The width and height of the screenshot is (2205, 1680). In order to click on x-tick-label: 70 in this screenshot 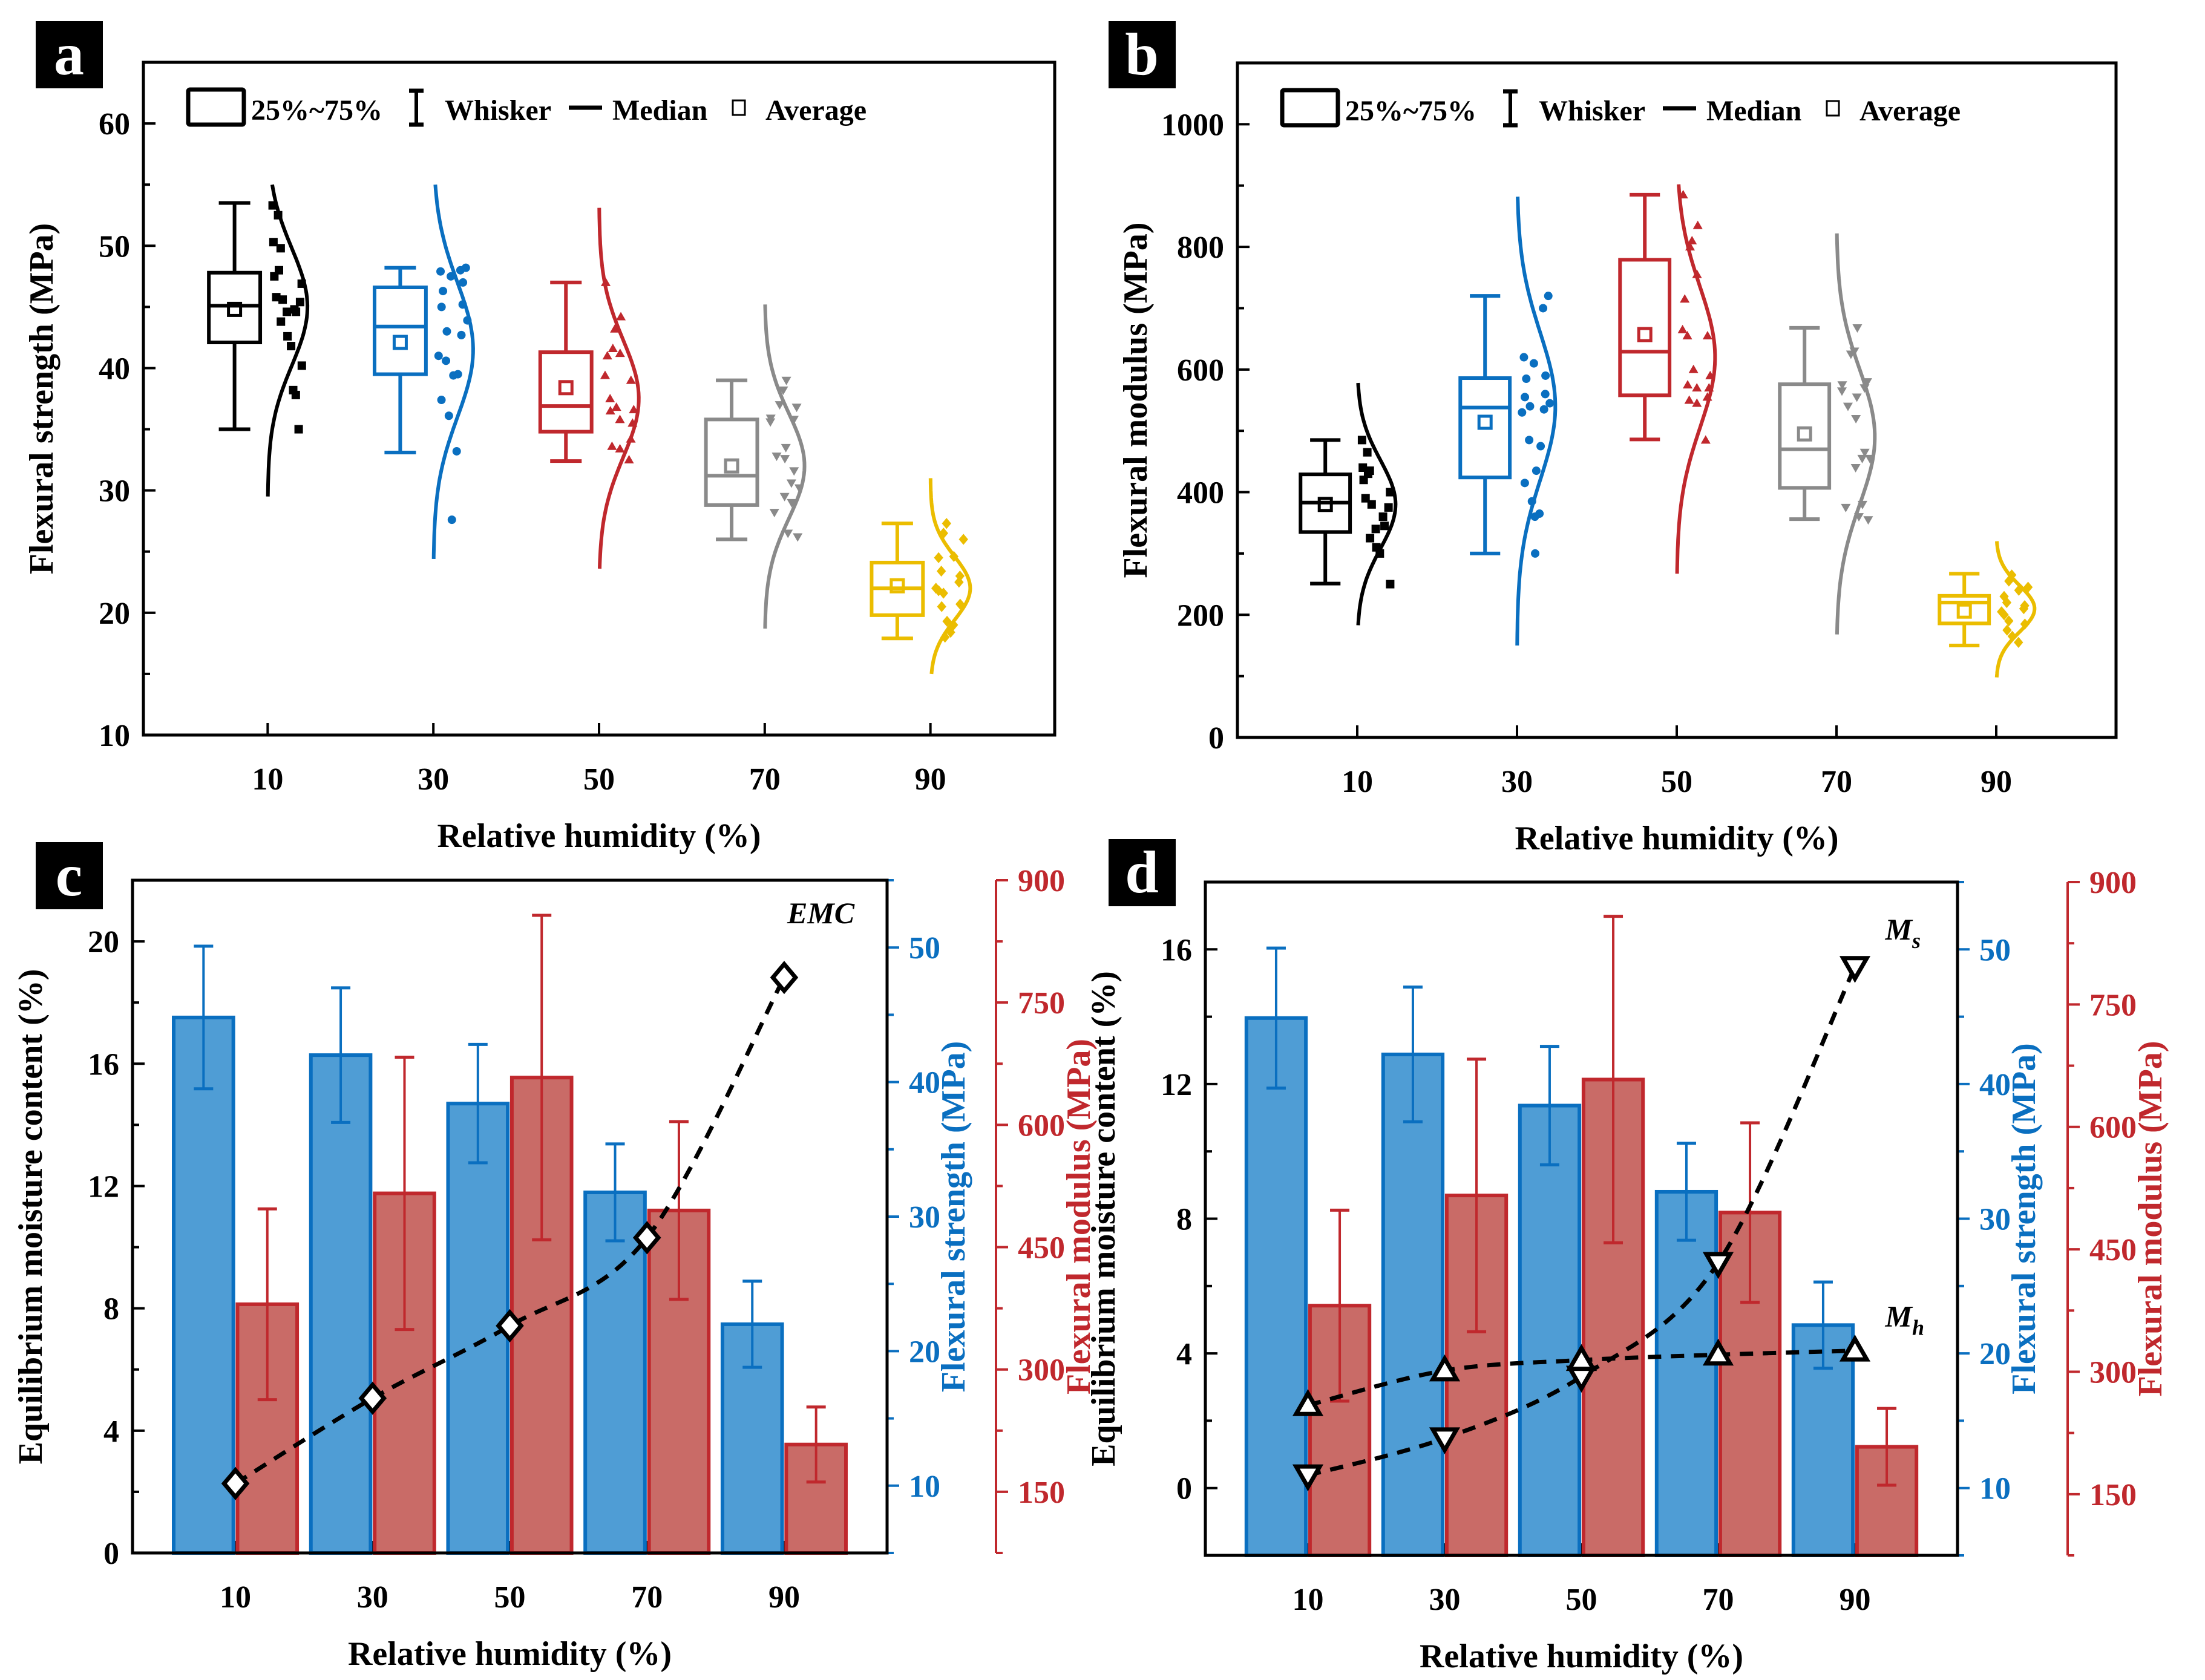, I will do `click(765, 779)`.